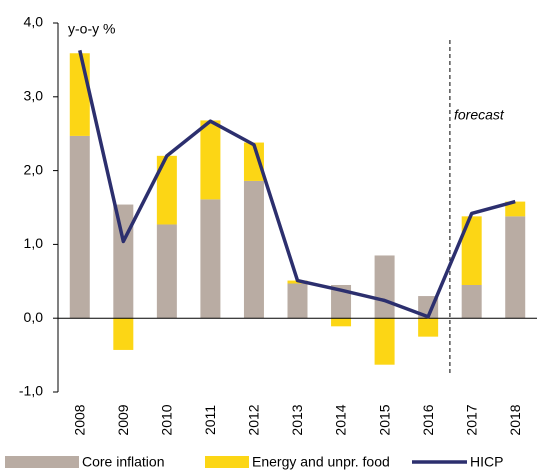  Describe the element at coordinates (91, 29) in the screenshot. I see `unit-annotation: y-o-y %` at that location.